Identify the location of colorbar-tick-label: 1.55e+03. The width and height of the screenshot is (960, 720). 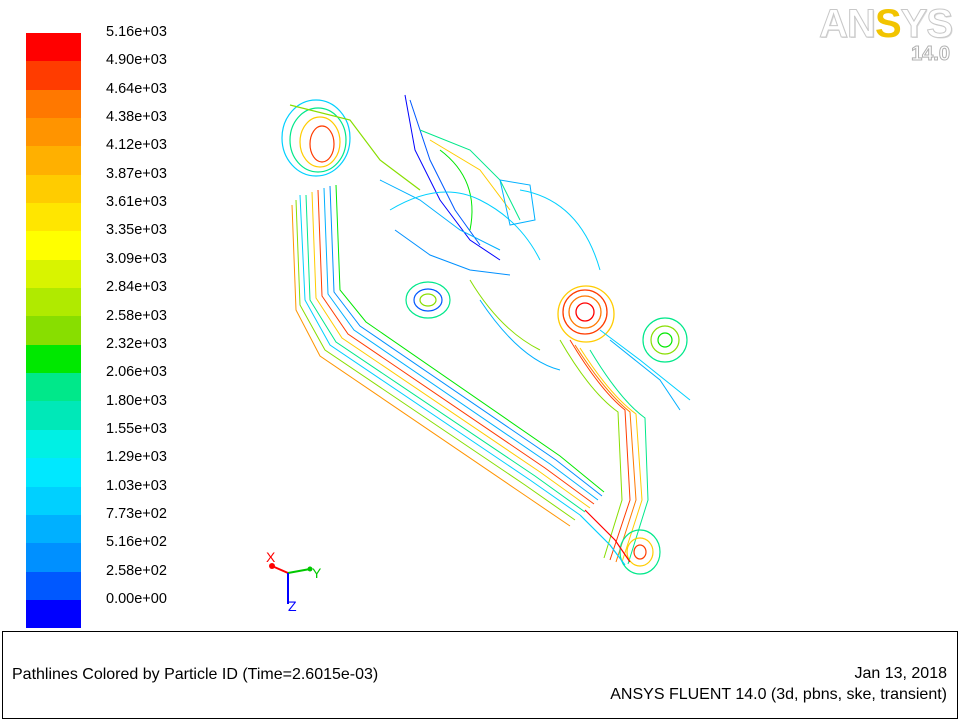
(136, 428).